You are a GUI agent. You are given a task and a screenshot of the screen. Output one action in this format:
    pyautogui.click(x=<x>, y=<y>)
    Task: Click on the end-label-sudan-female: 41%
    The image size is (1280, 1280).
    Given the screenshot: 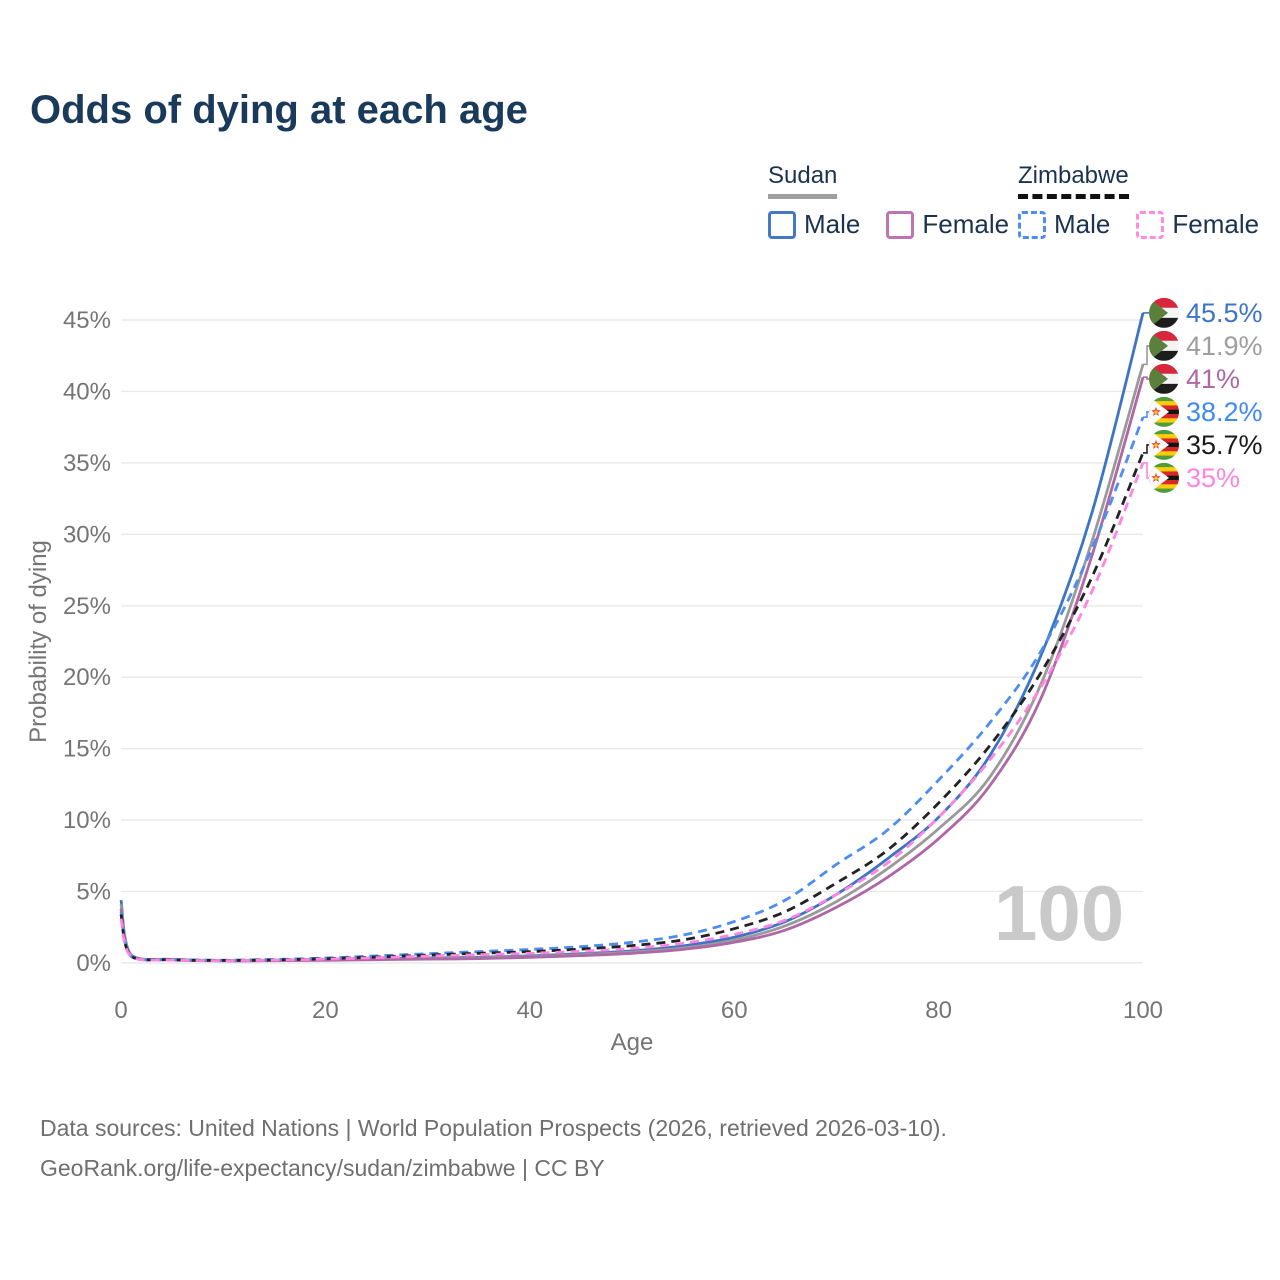 What is the action you would take?
    pyautogui.click(x=1213, y=379)
    